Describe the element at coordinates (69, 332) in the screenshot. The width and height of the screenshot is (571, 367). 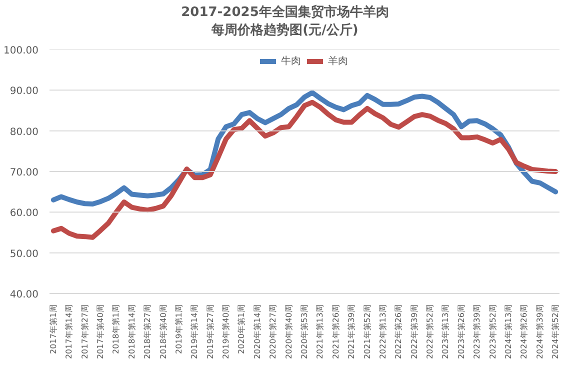
I see `x-tick-label: 2017年第14周` at that location.